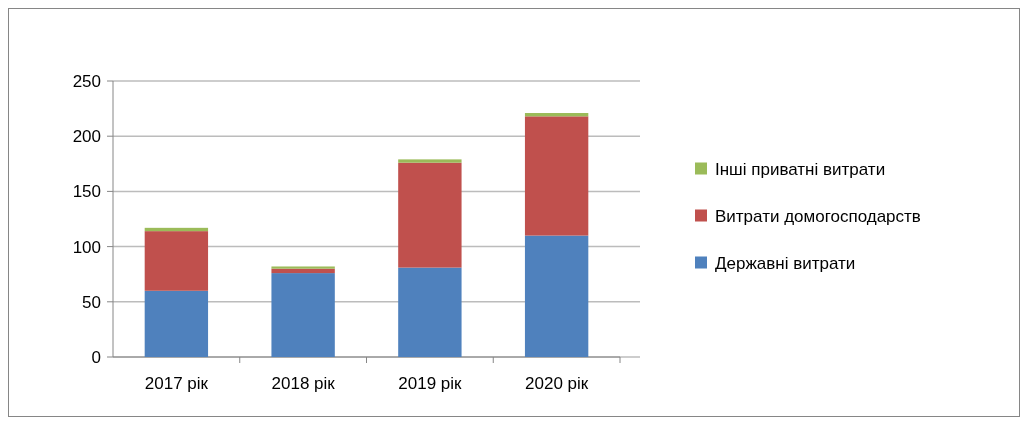 Image resolution: width=1028 pixels, height=425 pixels. Describe the element at coordinates (86, 192) in the screenshot. I see `y-tick-label: 150` at that location.